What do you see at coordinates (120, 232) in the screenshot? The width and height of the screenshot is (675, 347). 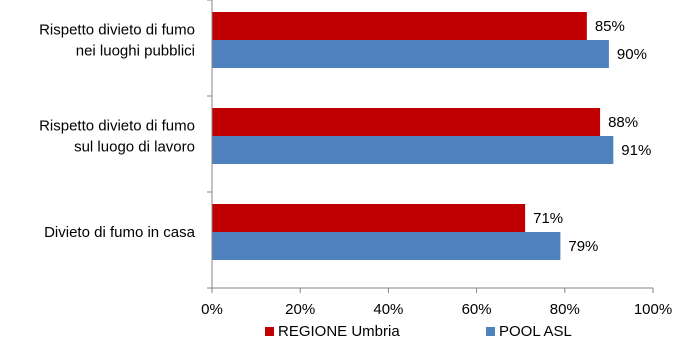 I see `category-label: Divieto di fumo in casa` at bounding box center [120, 232].